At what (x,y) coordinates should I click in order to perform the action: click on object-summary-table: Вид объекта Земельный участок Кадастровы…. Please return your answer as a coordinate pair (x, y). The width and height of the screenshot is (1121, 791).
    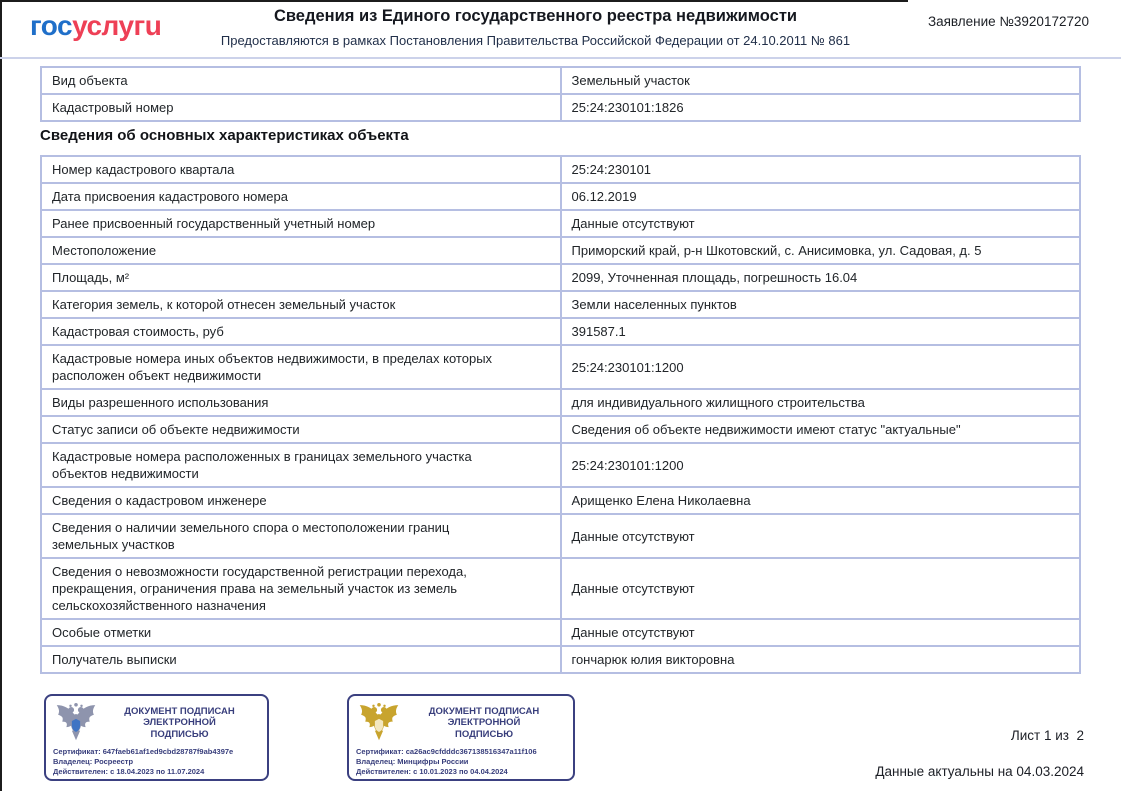
    Looking at the image, I should click on (560, 94).